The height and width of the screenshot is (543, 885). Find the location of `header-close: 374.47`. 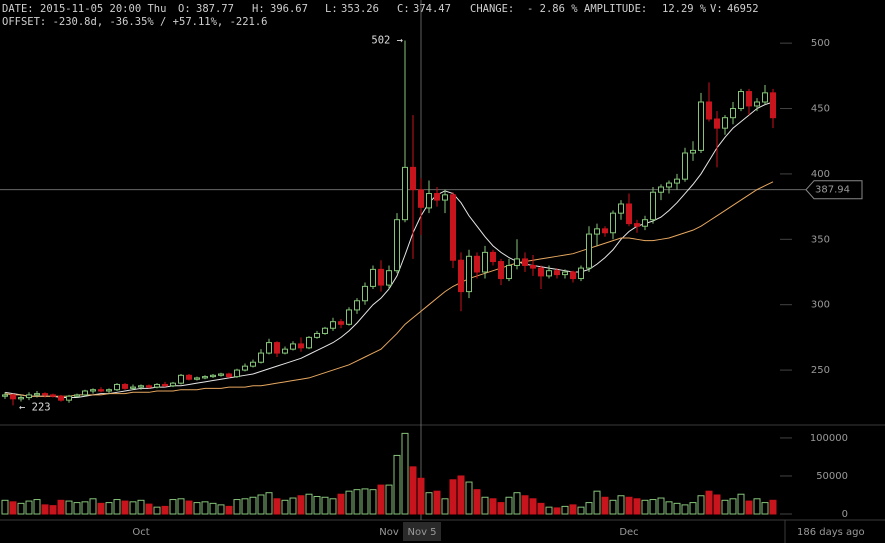

header-close: 374.47 is located at coordinates (432, 9).